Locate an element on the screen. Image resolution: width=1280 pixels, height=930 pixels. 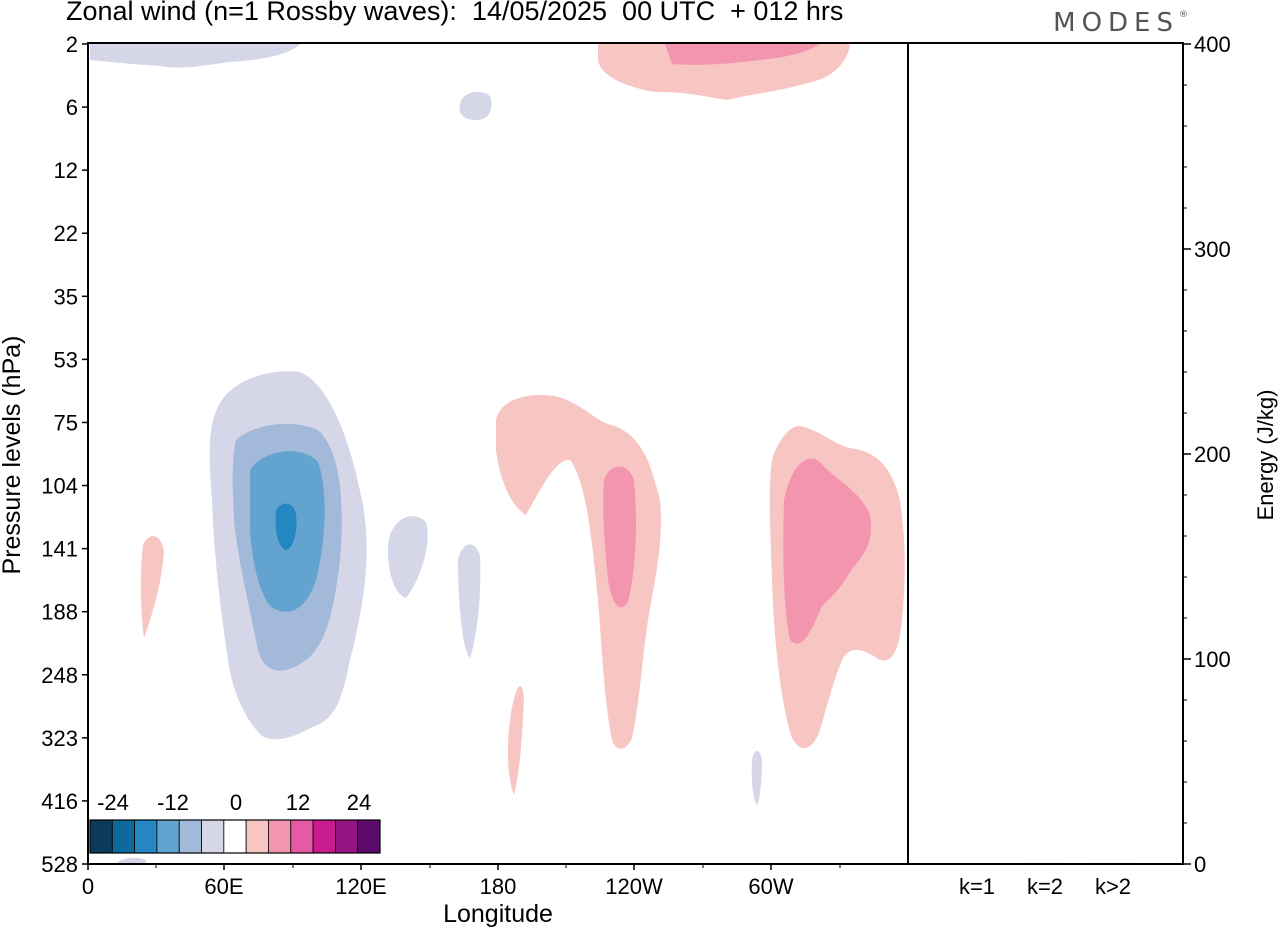
colorbar-label: -12 is located at coordinates (173, 802).